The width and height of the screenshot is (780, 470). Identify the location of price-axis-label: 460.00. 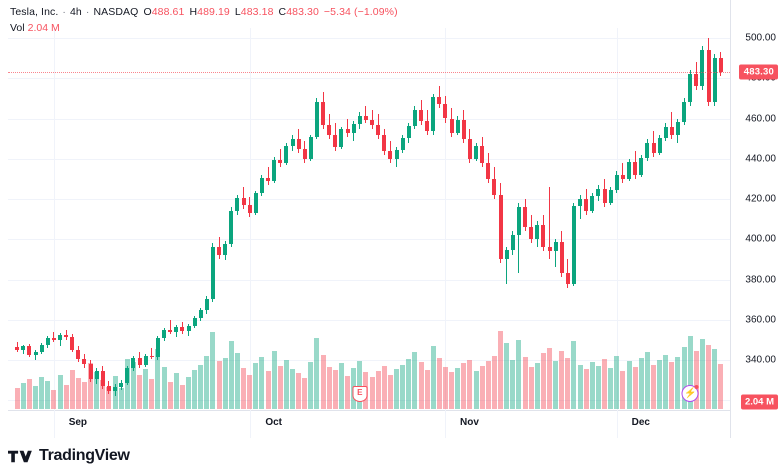
(760, 118).